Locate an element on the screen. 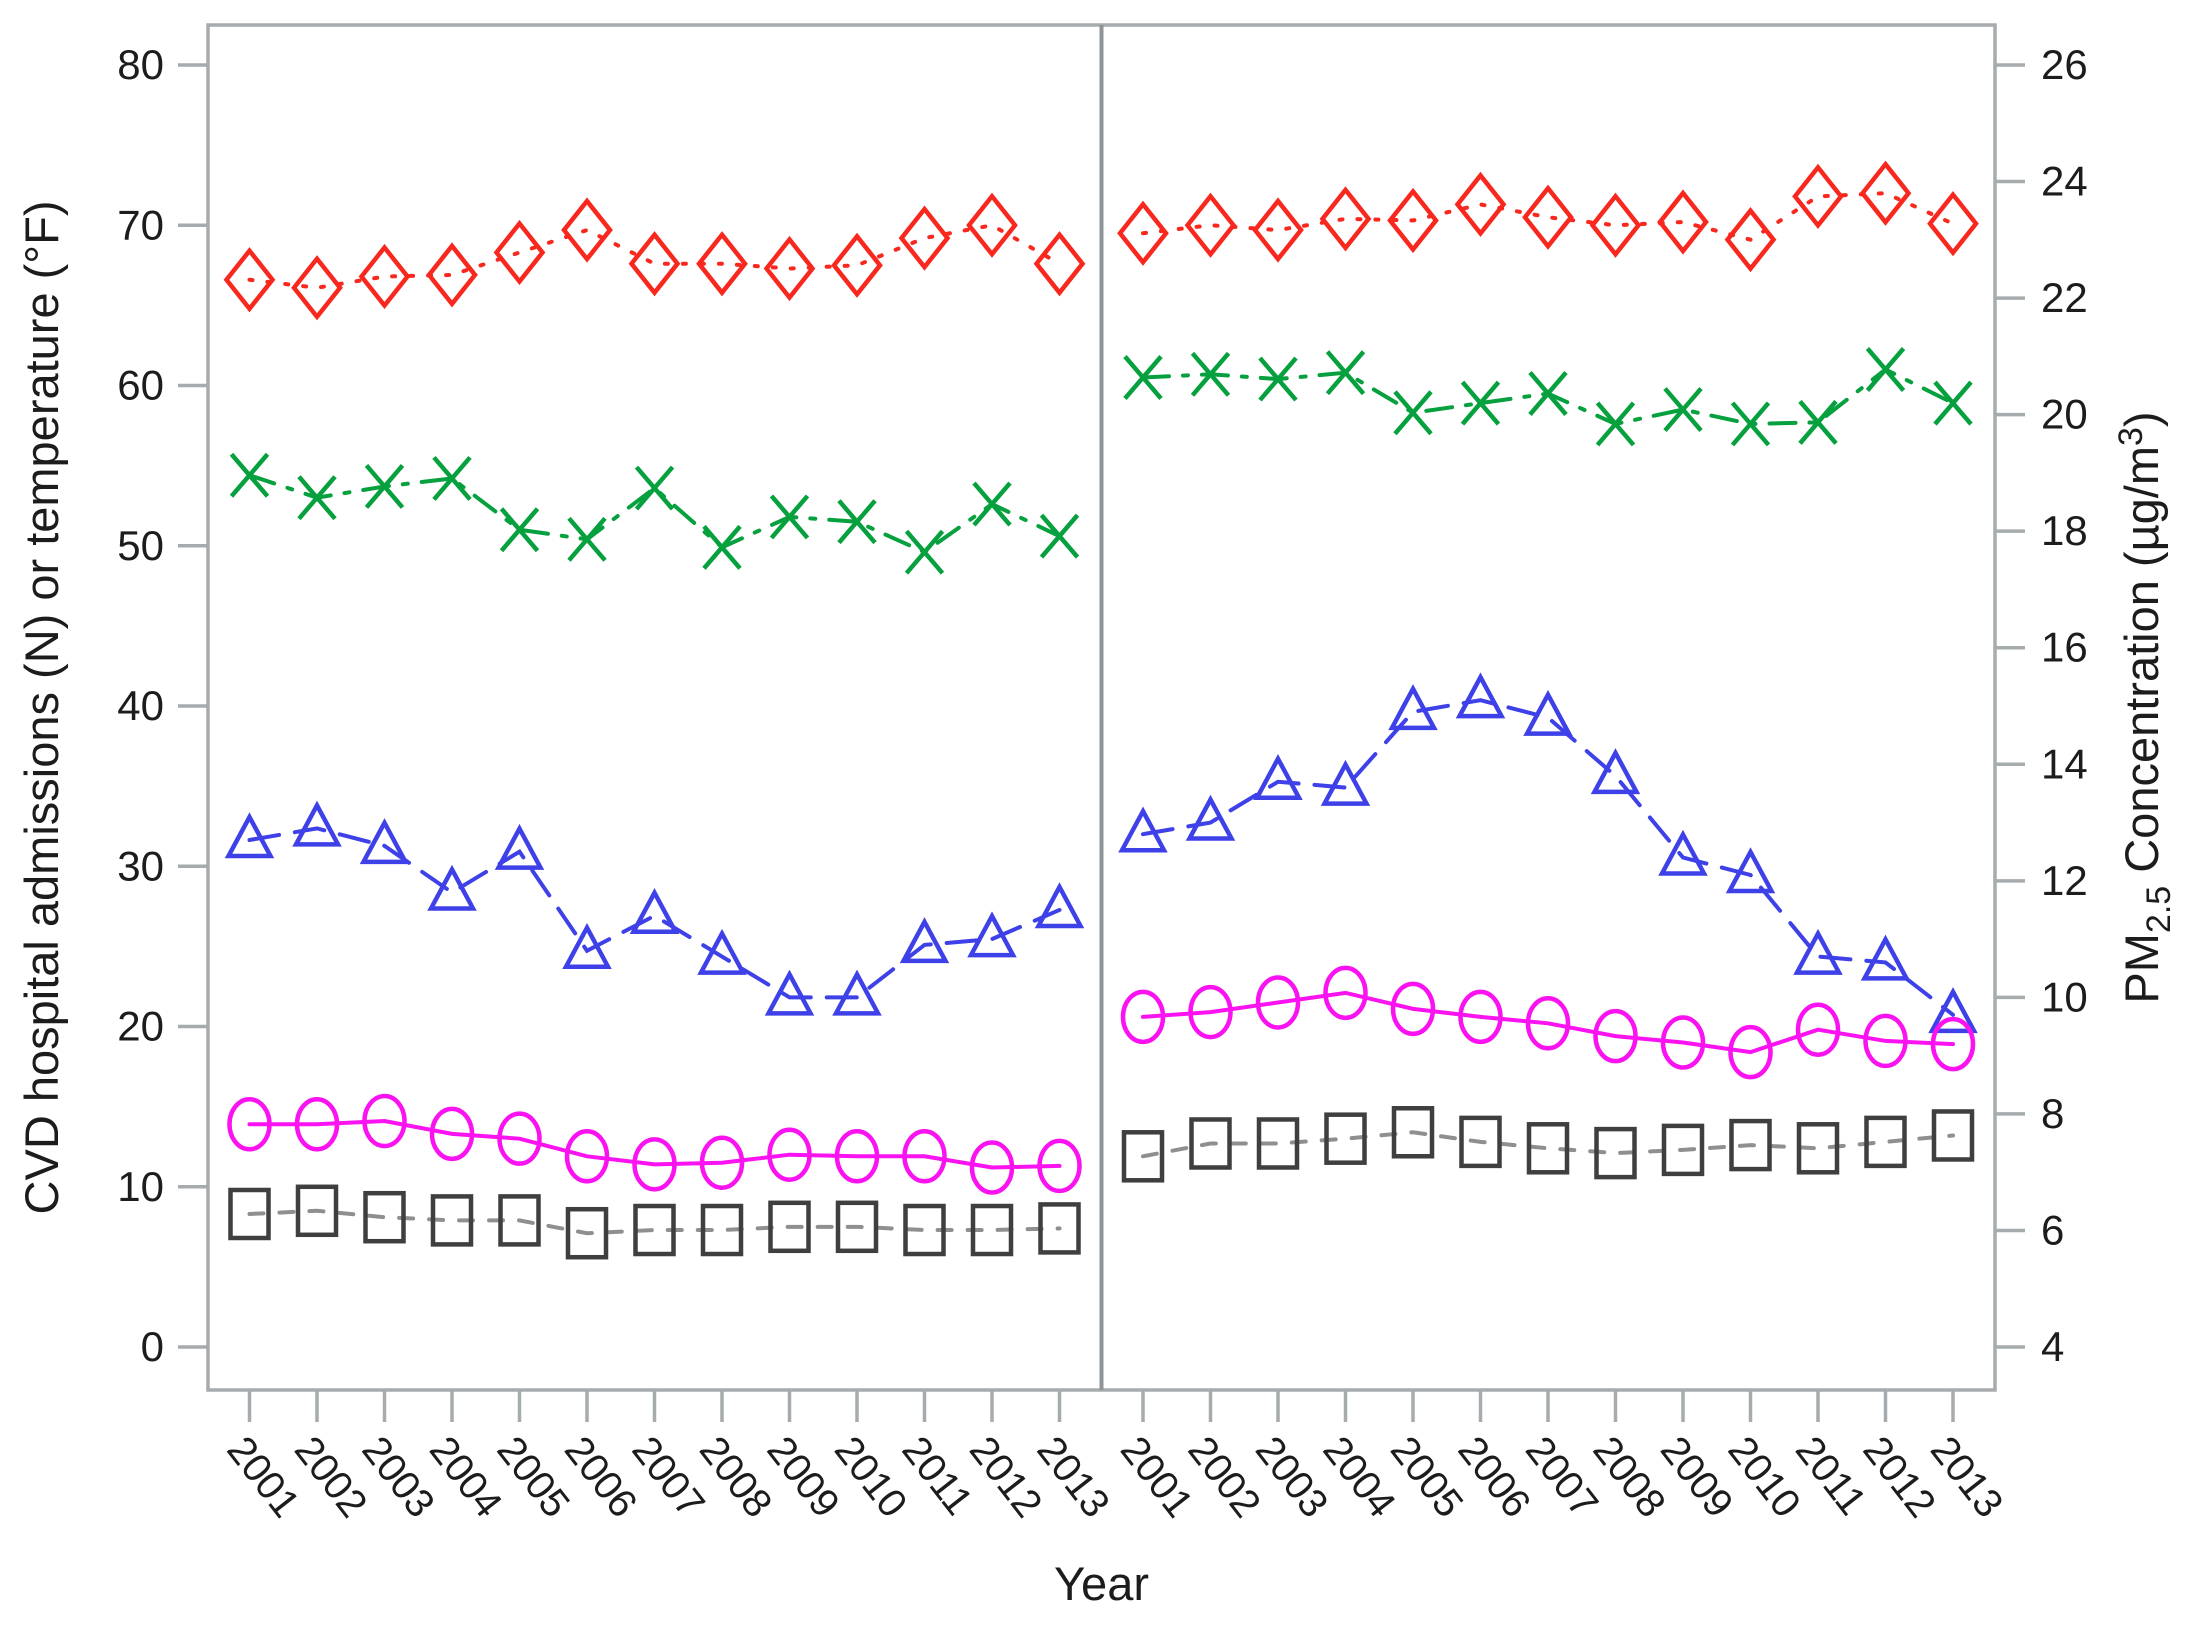  series-right-panel-green-crosses is located at coordinates (1548, 397).